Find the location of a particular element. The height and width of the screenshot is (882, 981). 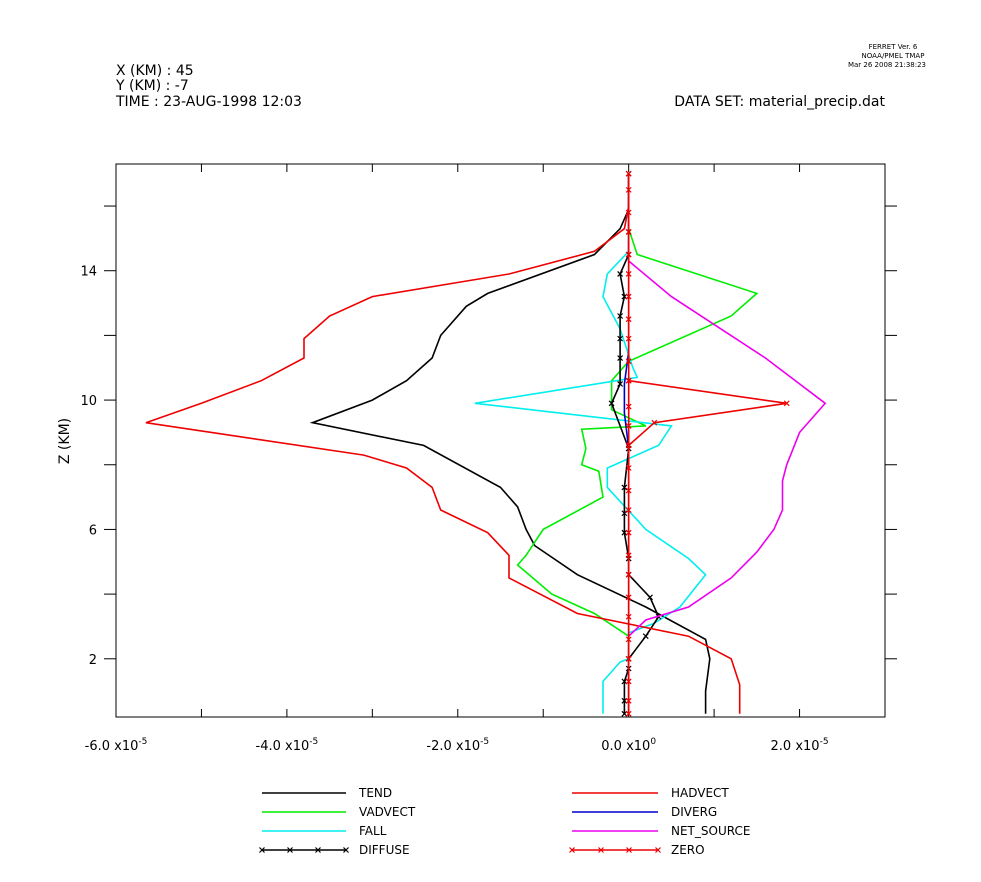

header-x-location: X (KM) : 45 is located at coordinates (155, 71).